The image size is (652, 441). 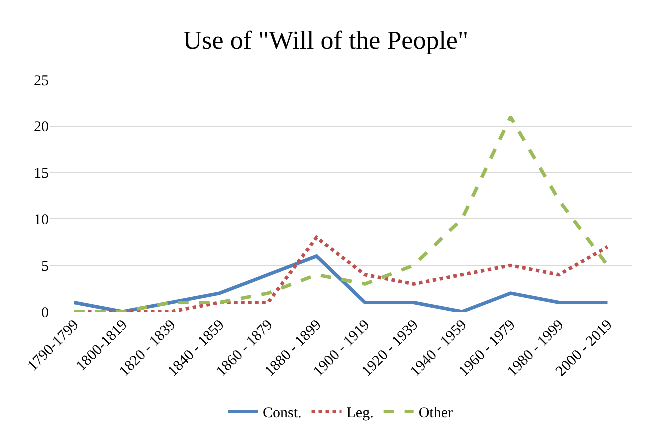 I want to click on y-tick-label: 0, so click(x=45, y=313).